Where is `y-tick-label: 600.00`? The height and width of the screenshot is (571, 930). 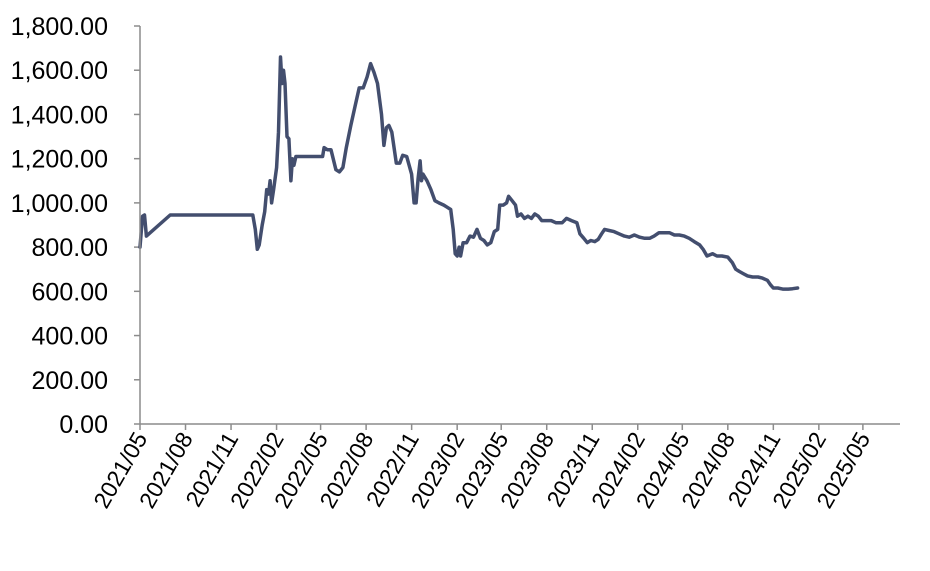 y-tick-label: 600.00 is located at coordinates (70, 292).